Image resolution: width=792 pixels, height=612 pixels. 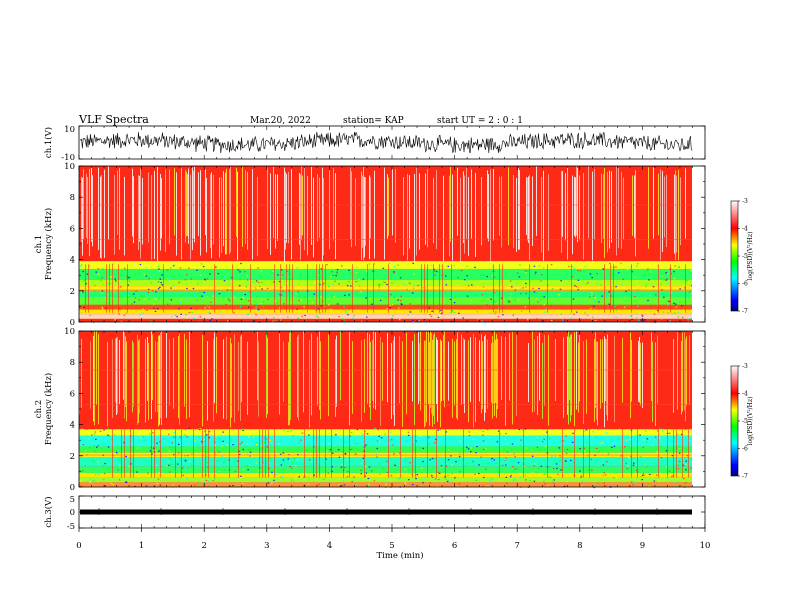 What do you see at coordinates (72, 500) in the screenshot?
I see `y-tick-label: 5` at bounding box center [72, 500].